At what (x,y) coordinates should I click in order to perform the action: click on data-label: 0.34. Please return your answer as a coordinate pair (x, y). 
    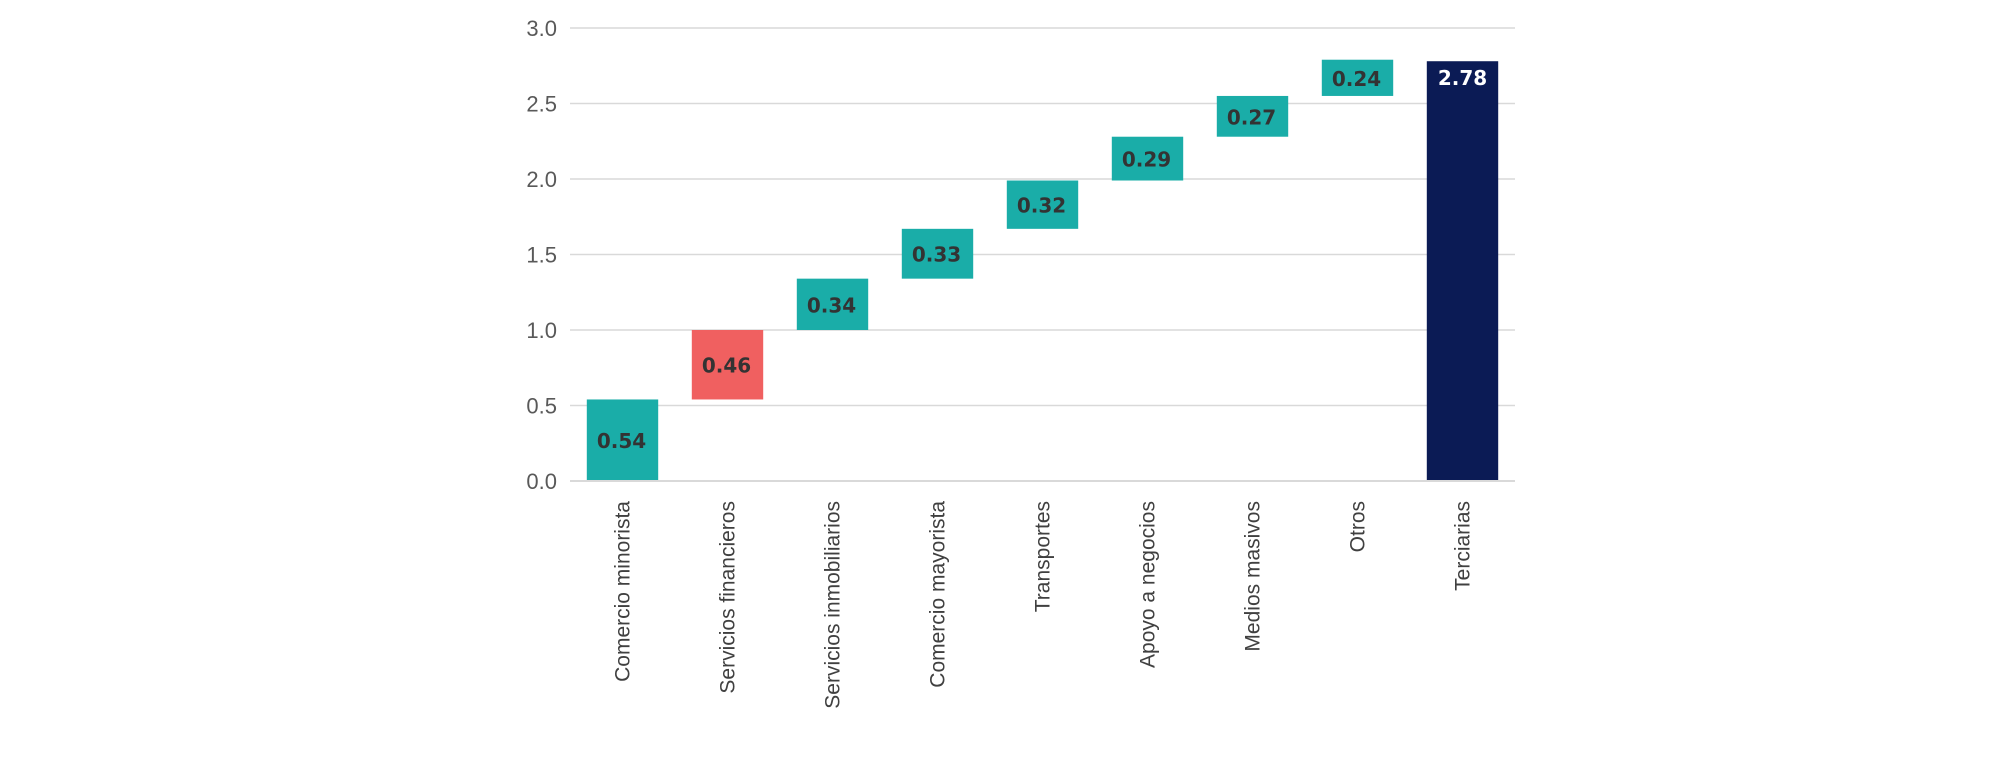
    Looking at the image, I should click on (831, 305).